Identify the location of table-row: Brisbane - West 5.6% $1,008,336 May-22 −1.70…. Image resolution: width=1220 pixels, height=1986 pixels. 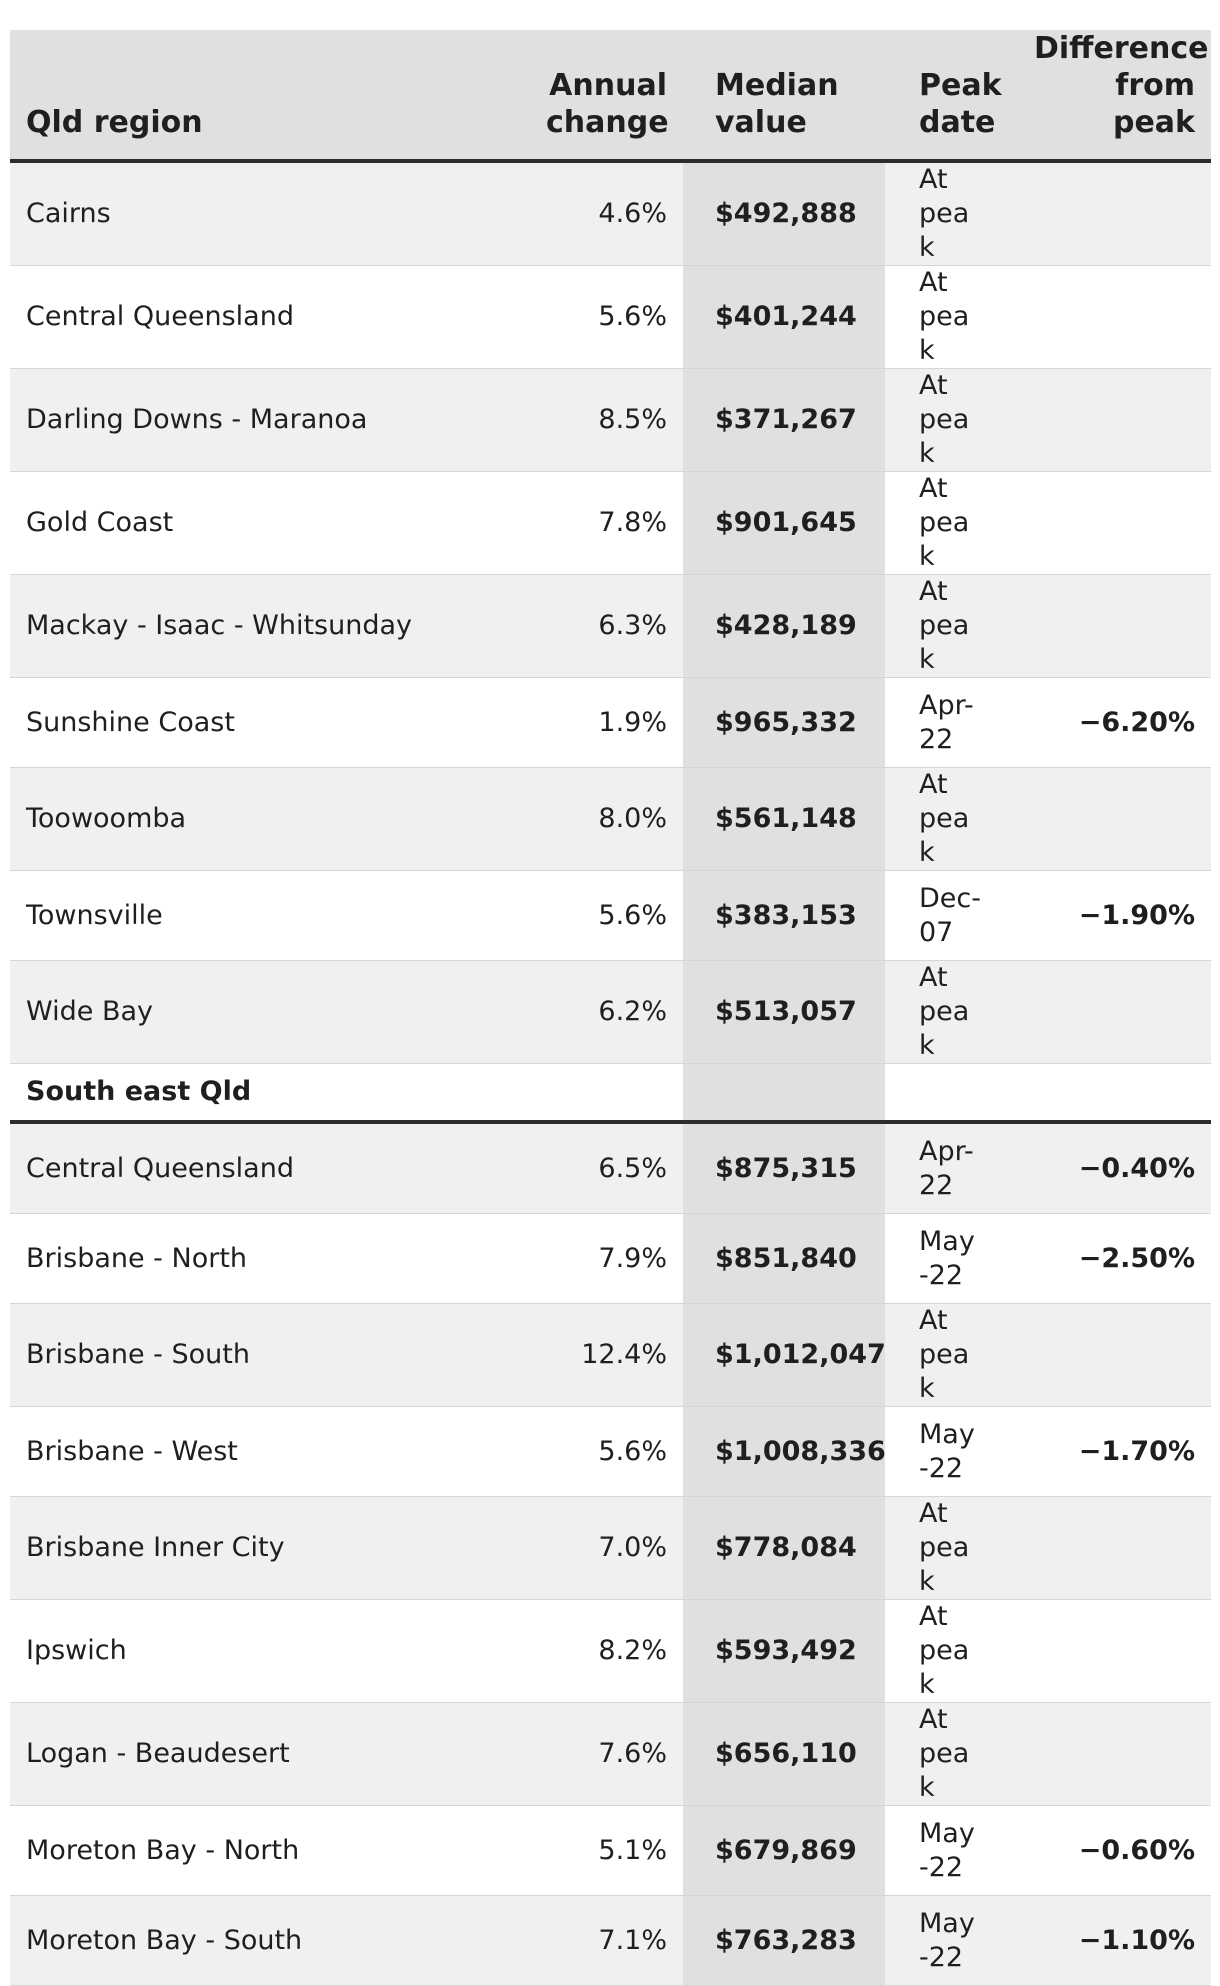
(610, 1451).